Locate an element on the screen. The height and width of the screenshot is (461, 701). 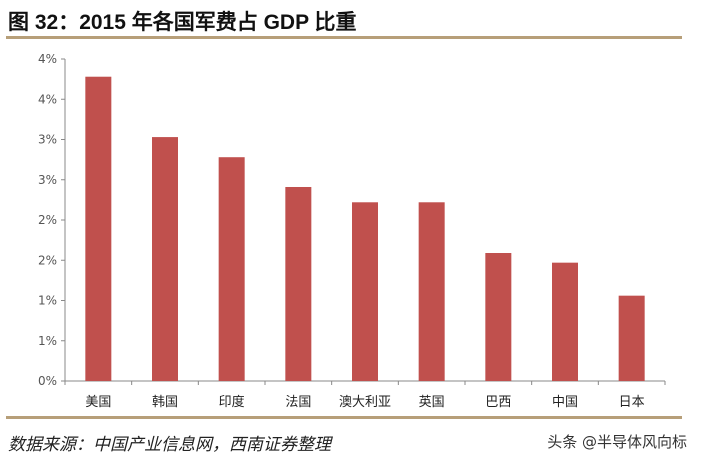
y-tick-label: 0% is located at coordinates (47, 381).